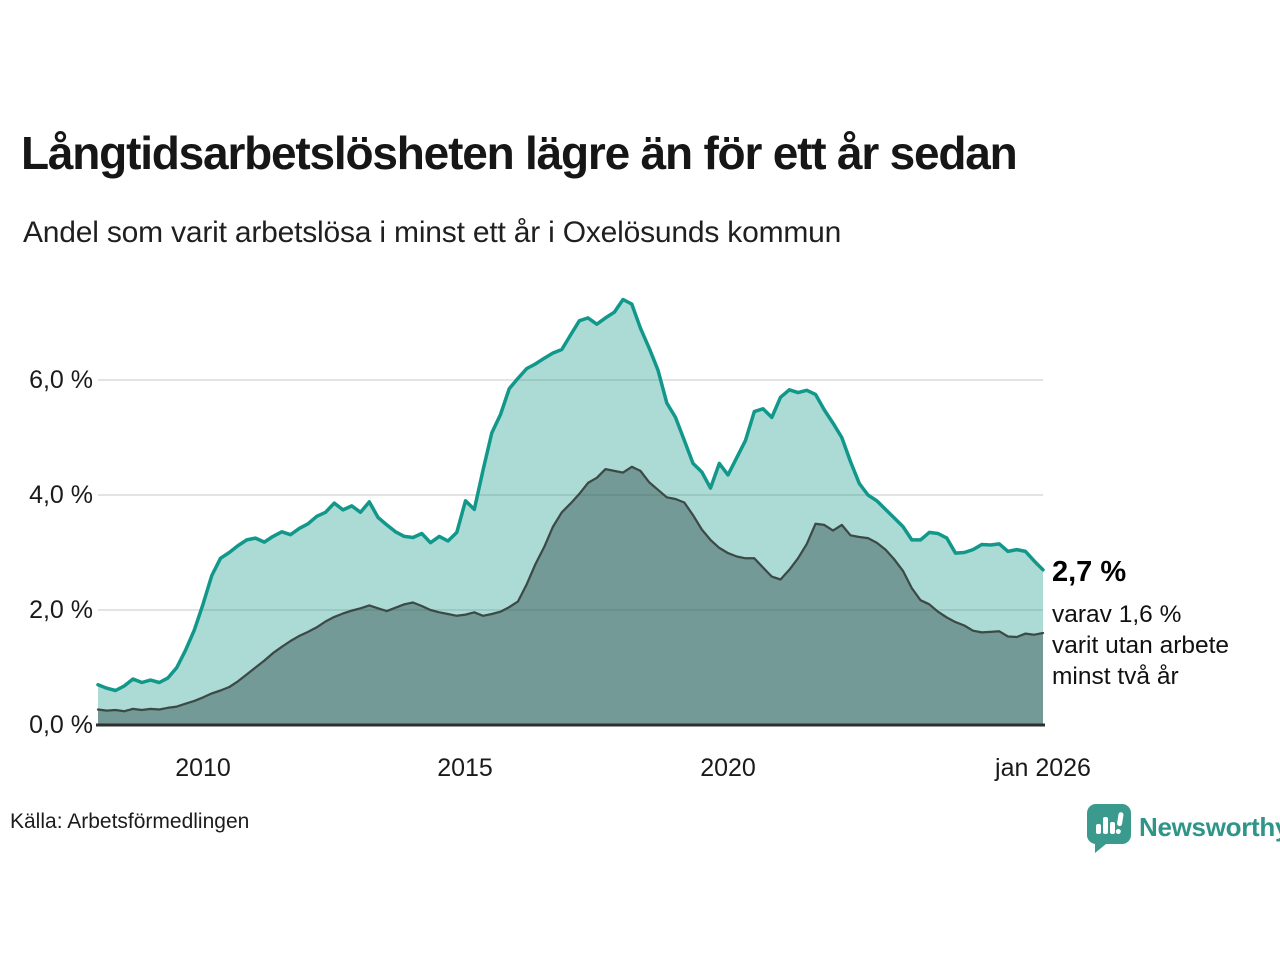 Image resolution: width=1280 pixels, height=960 pixels. What do you see at coordinates (1117, 614) in the screenshot?
I see `detail-line: varav 1,6 %` at bounding box center [1117, 614].